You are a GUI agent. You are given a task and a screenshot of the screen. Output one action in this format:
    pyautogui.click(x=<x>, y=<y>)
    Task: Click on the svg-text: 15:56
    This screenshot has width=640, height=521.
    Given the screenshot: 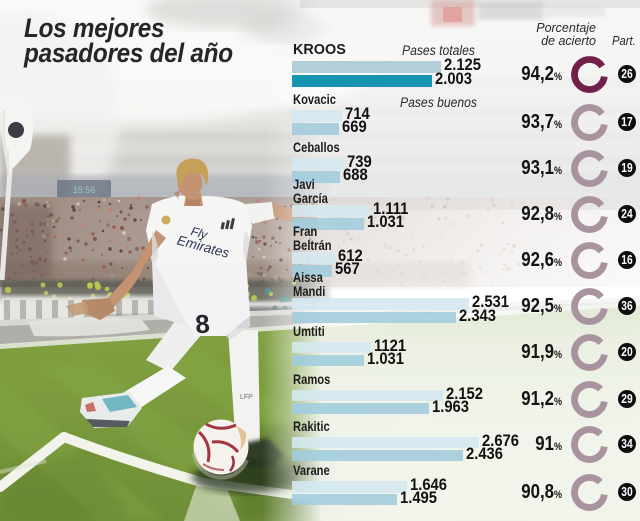 What is the action you would take?
    pyautogui.click(x=84, y=190)
    